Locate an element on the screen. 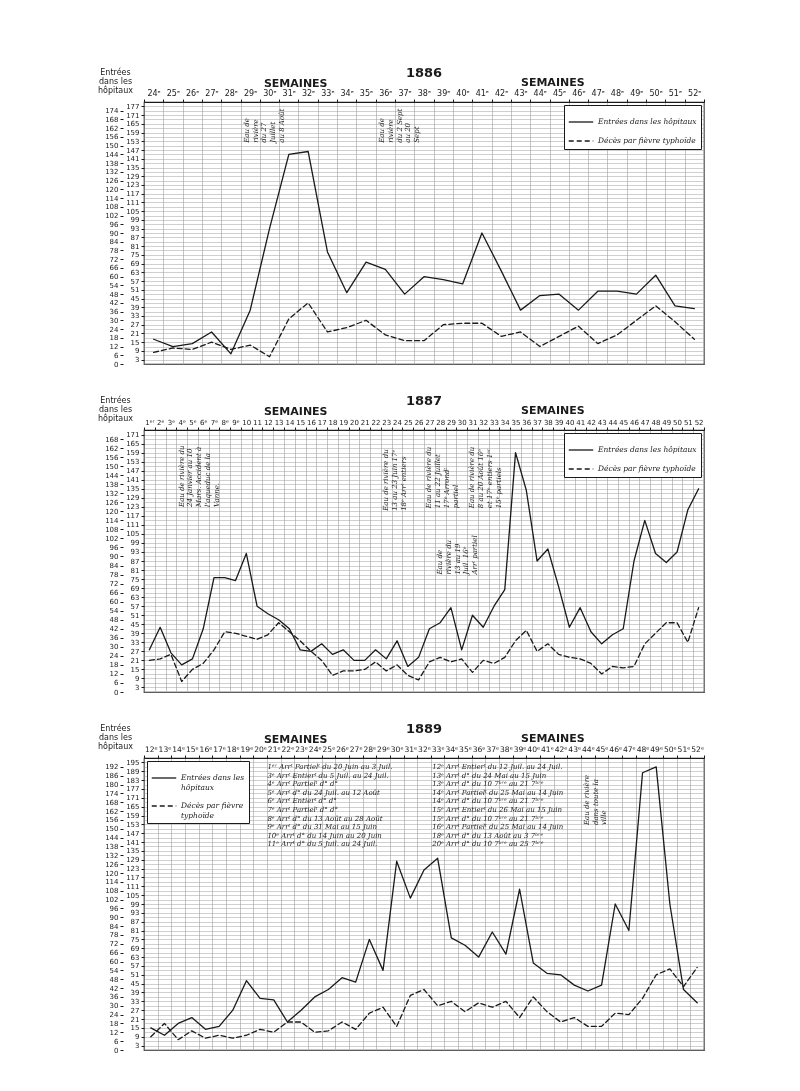 Image resolution: width=800 pixels, height=1091 pixels. x-tick-label: 26ᵉ is located at coordinates (193, 93).